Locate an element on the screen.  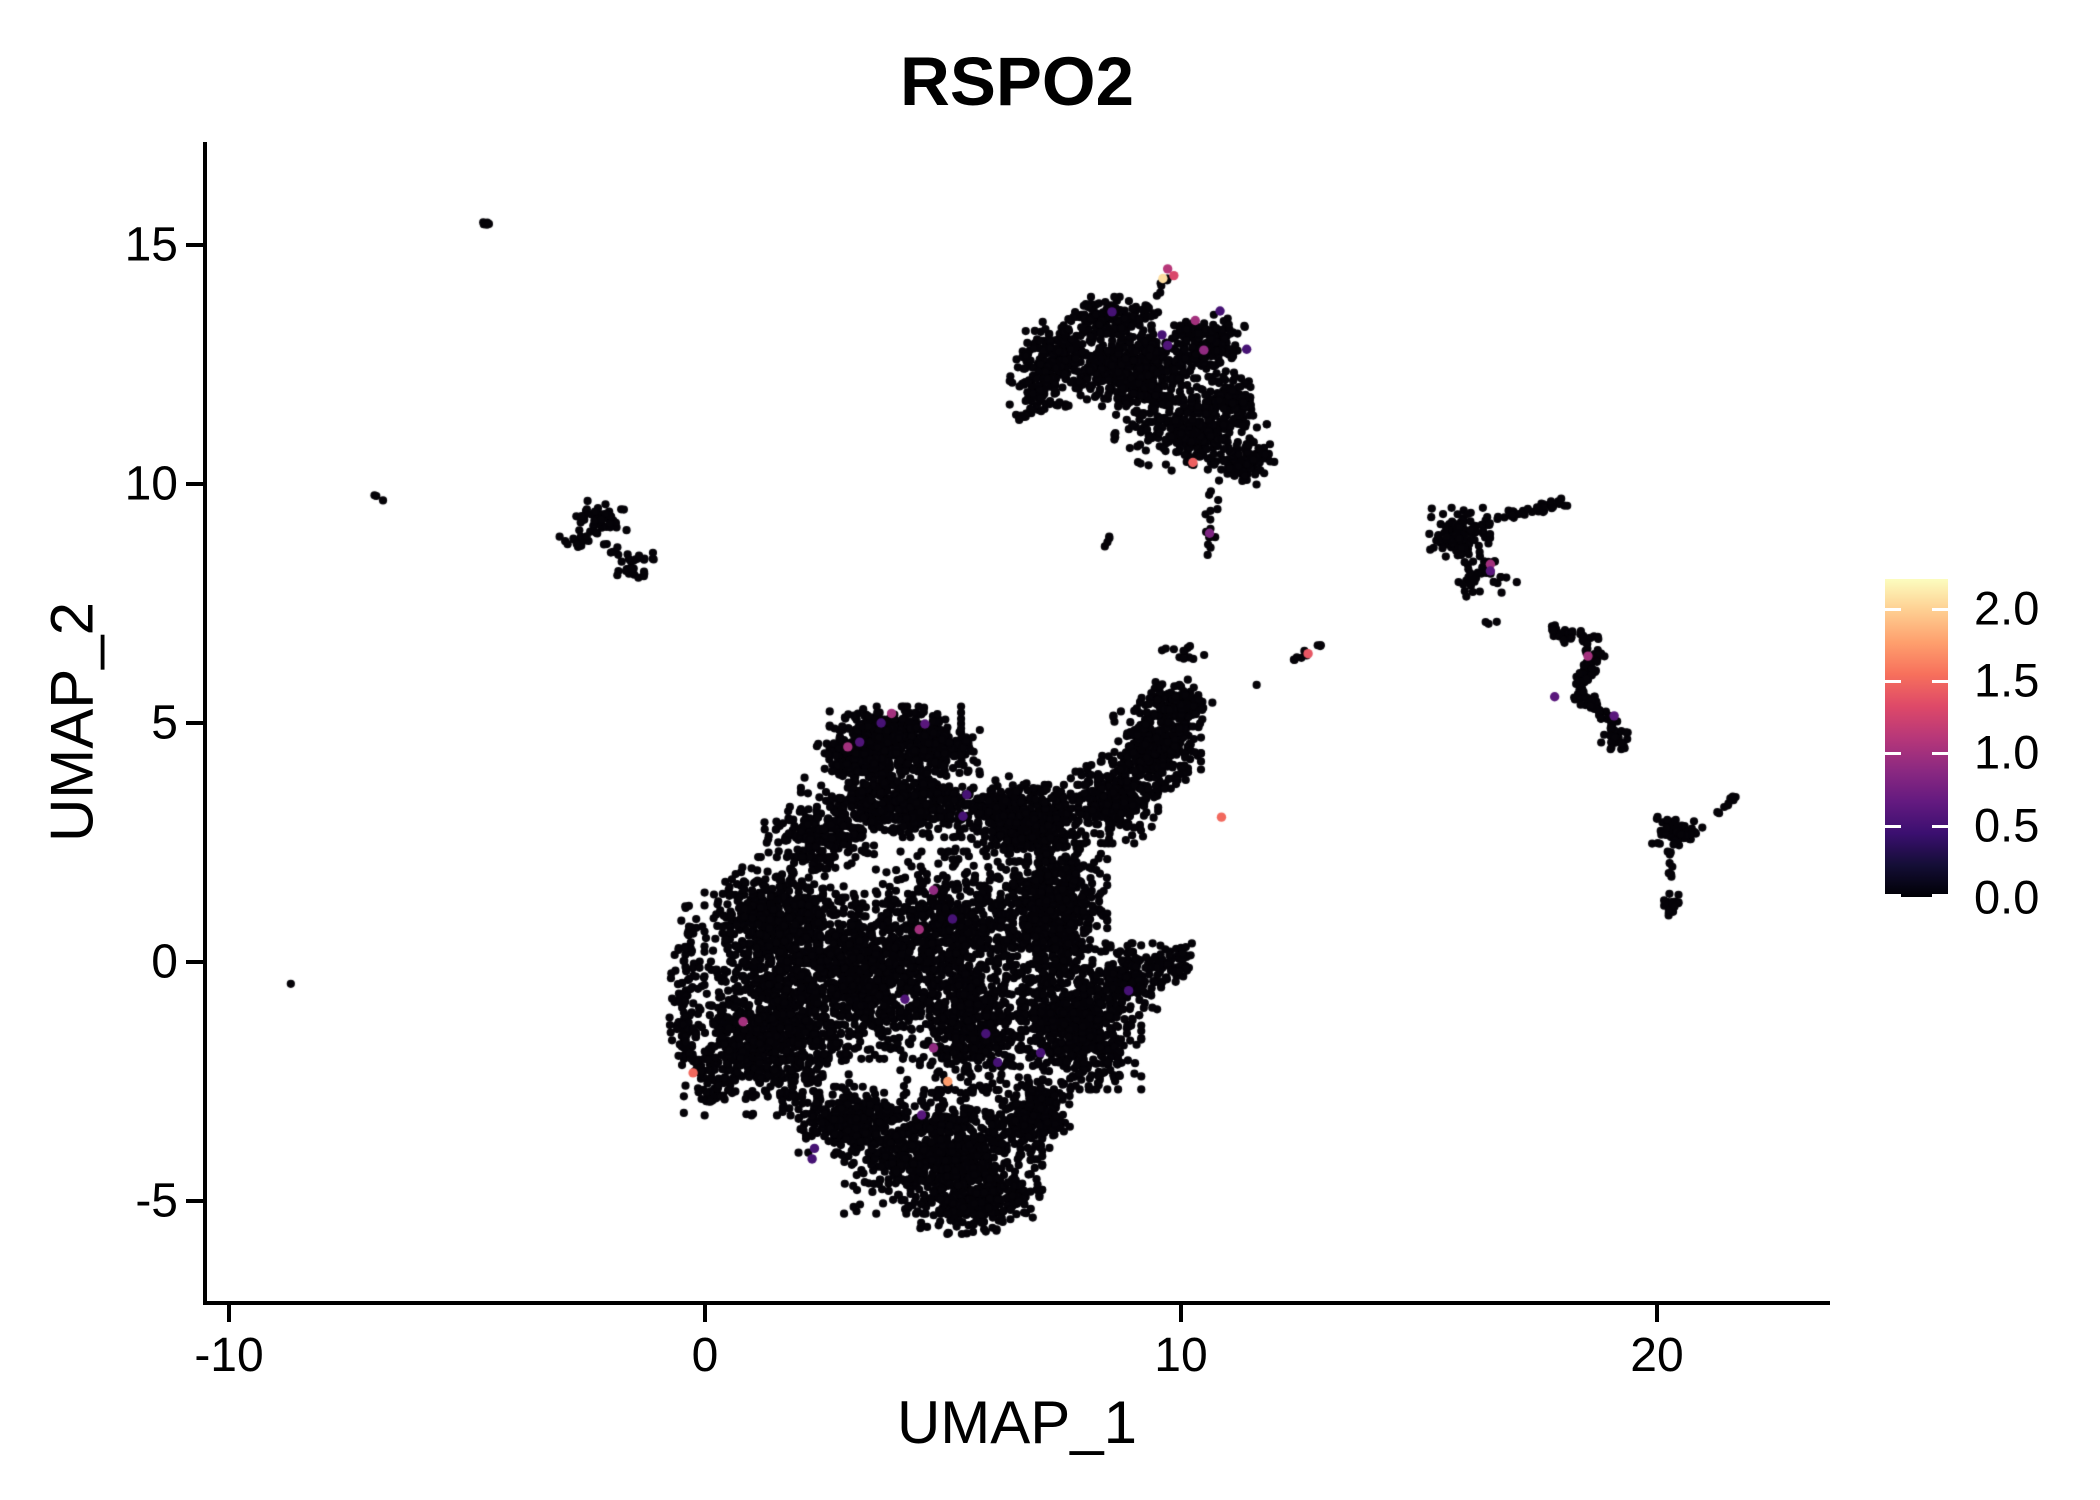
y-tick-label: 0 is located at coordinates (164, 962).